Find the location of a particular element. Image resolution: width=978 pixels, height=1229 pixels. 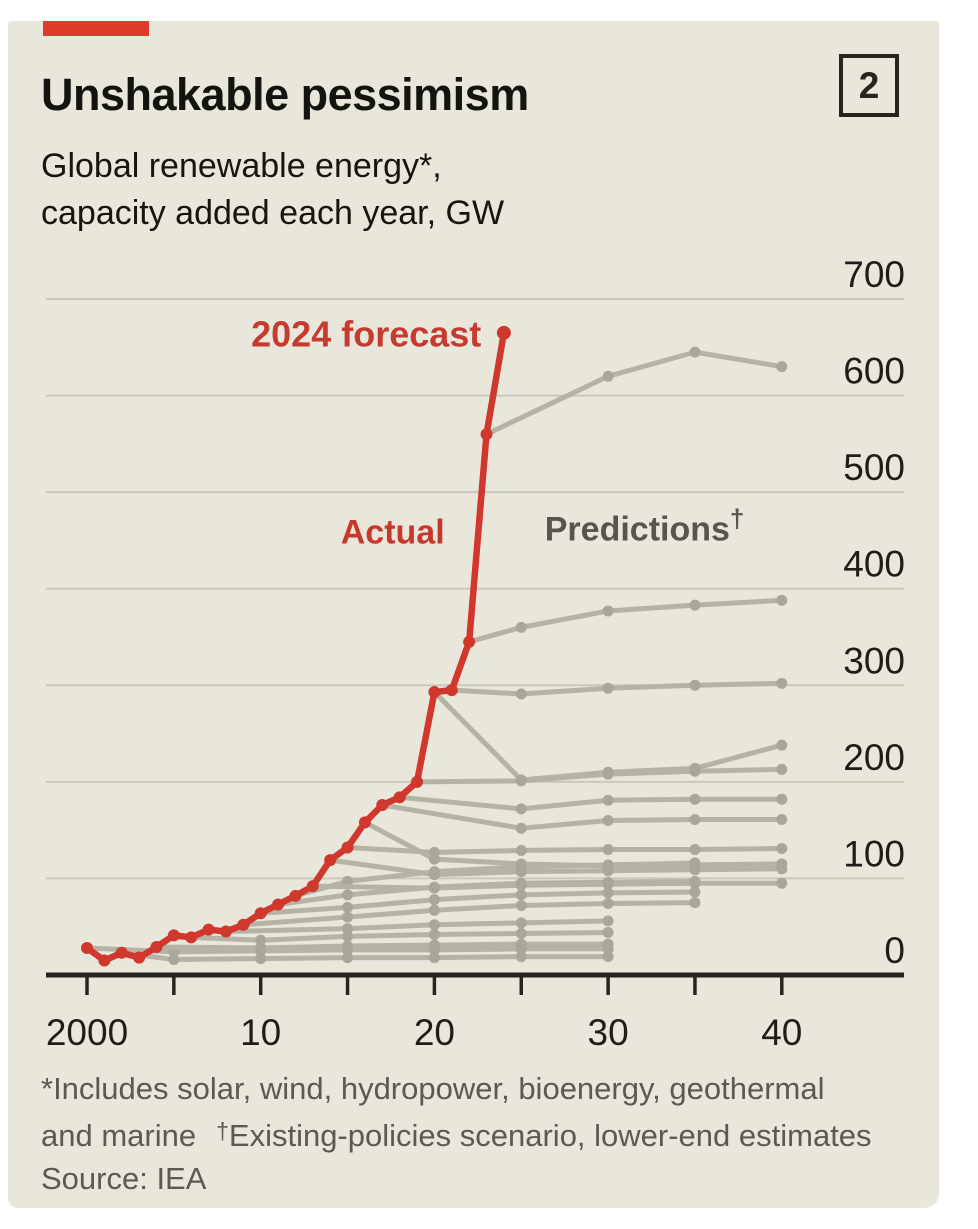

prediction-point-2010-2025 is located at coordinates (521, 895).